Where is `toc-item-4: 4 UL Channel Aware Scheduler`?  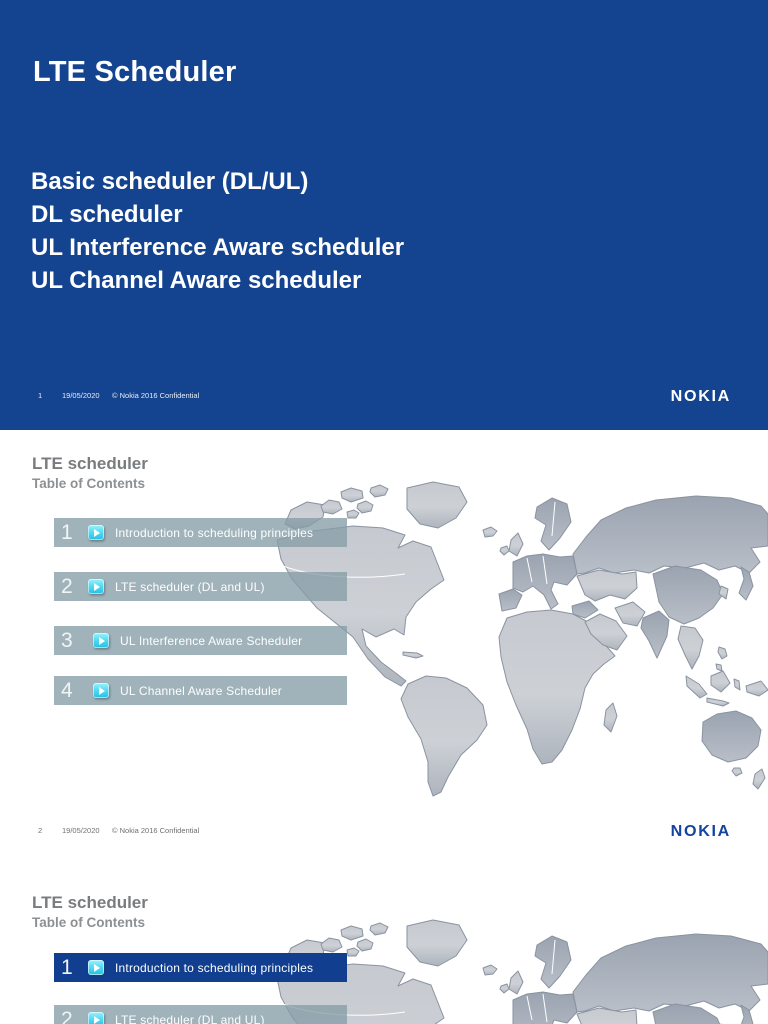 toc-item-4: 4 UL Channel Aware Scheduler is located at coordinates (200, 690).